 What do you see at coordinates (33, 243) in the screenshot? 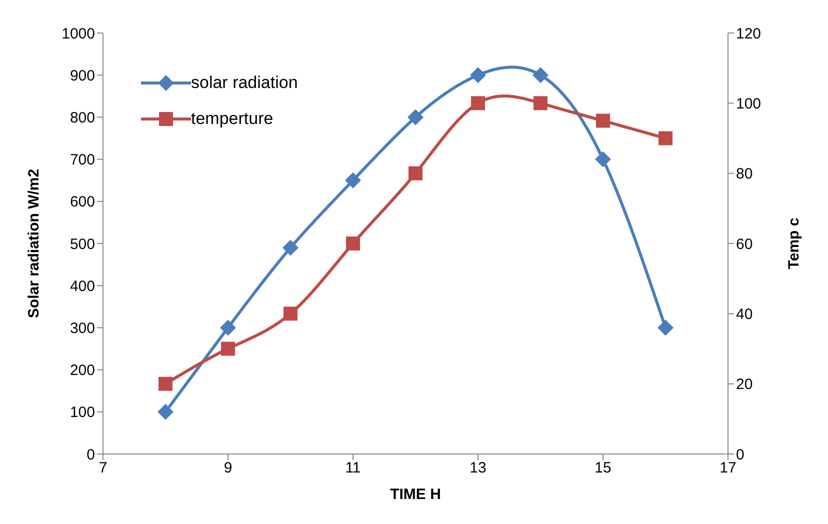
I see `y-axis-title: Solar radiation W/m2` at bounding box center [33, 243].